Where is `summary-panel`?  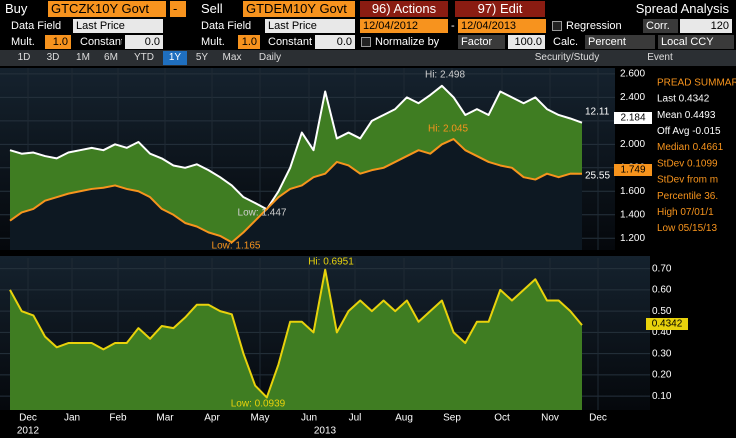 summary-panel is located at coordinates (695, 152).